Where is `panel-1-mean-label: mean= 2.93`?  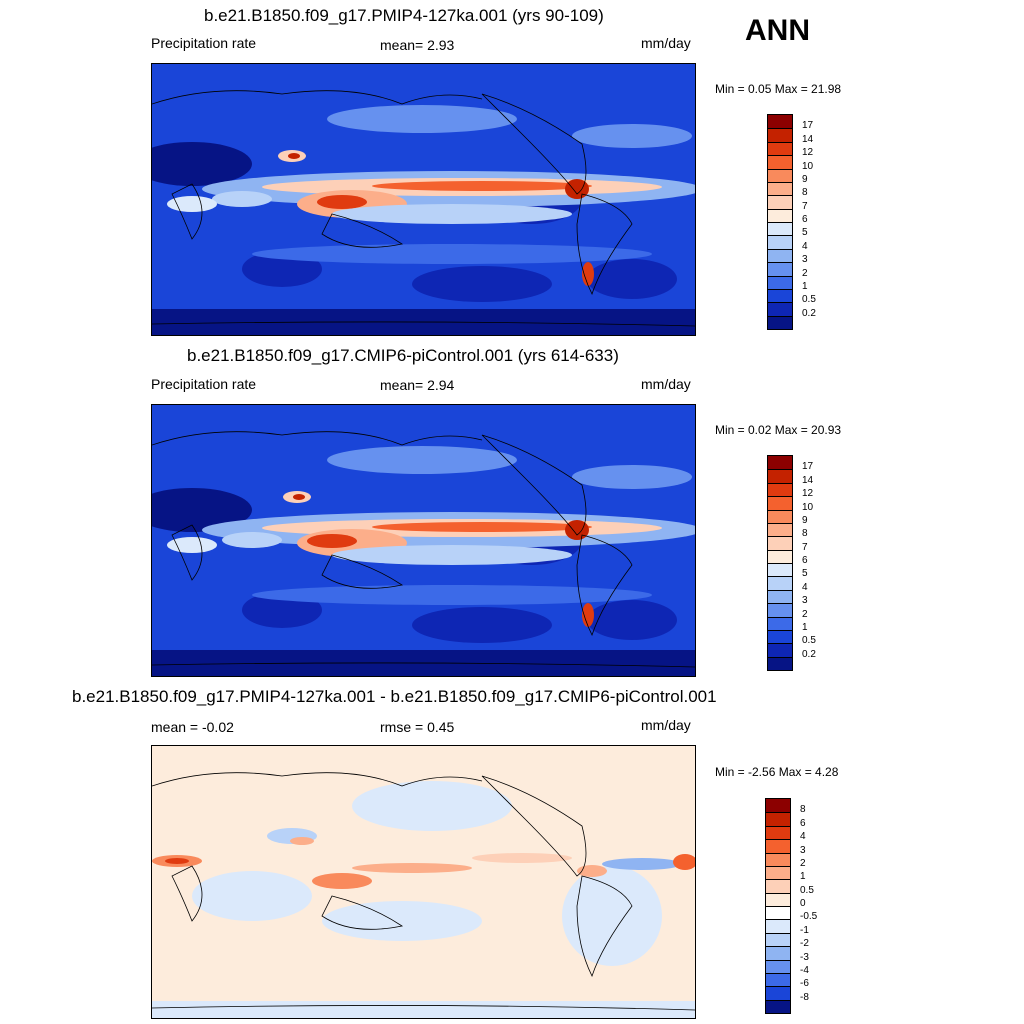
panel-1-mean-label: mean= 2.93 is located at coordinates (417, 45).